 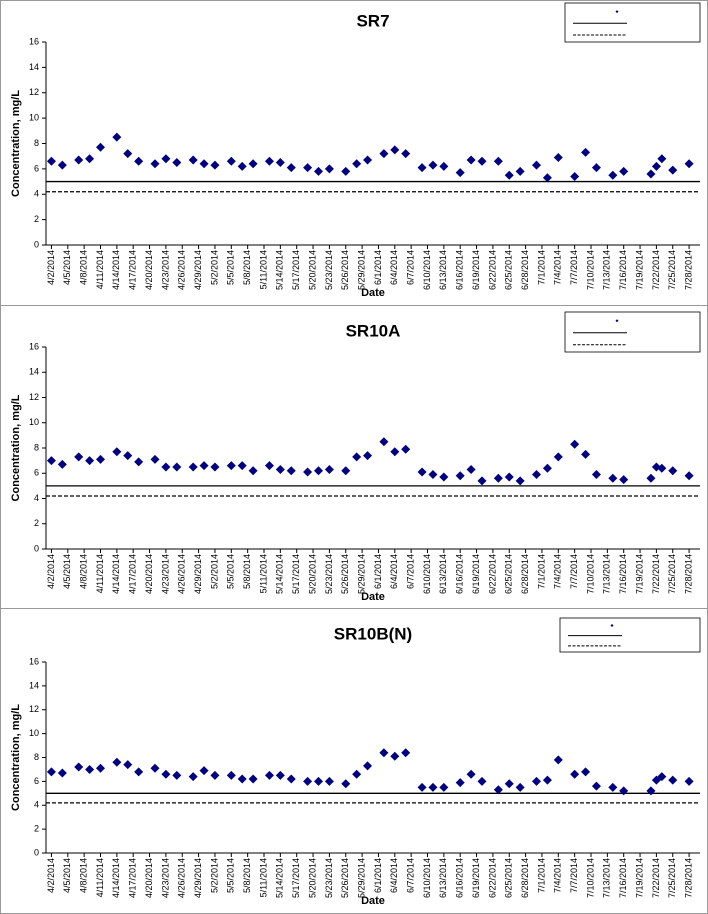 I want to click on y-tick-label: 4, so click(x=36, y=805).